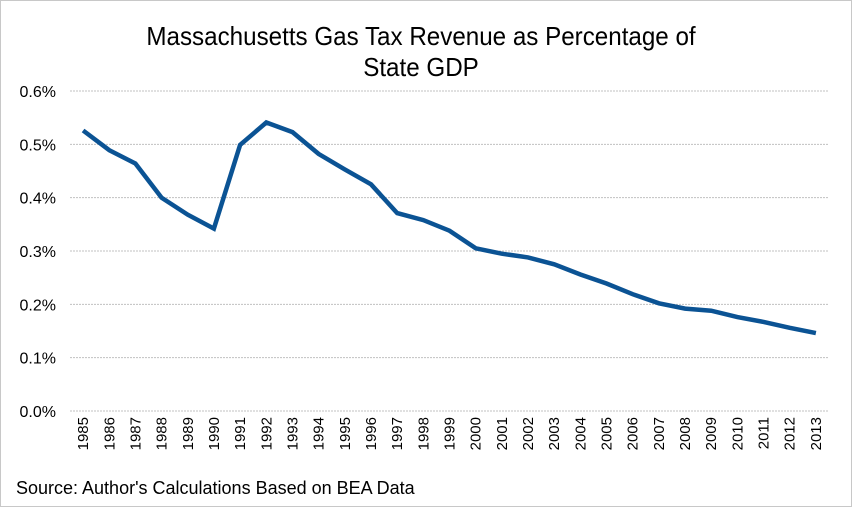 This screenshot has width=852, height=507. I want to click on x-tick-label: 1987, so click(135, 433).